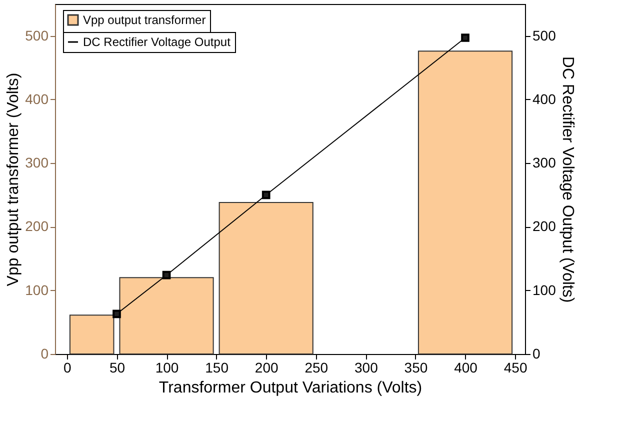 The width and height of the screenshot is (637, 441). What do you see at coordinates (544, 226) in the screenshot?
I see `y2-tick-label: 200` at bounding box center [544, 226].